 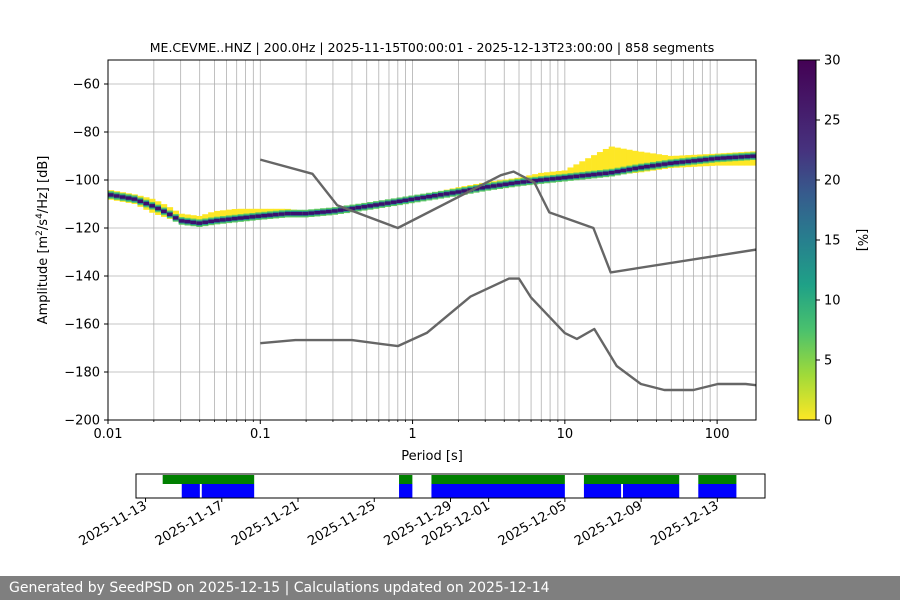 I want to click on date-tick-label: 2025-11-13, so click(x=113, y=523).